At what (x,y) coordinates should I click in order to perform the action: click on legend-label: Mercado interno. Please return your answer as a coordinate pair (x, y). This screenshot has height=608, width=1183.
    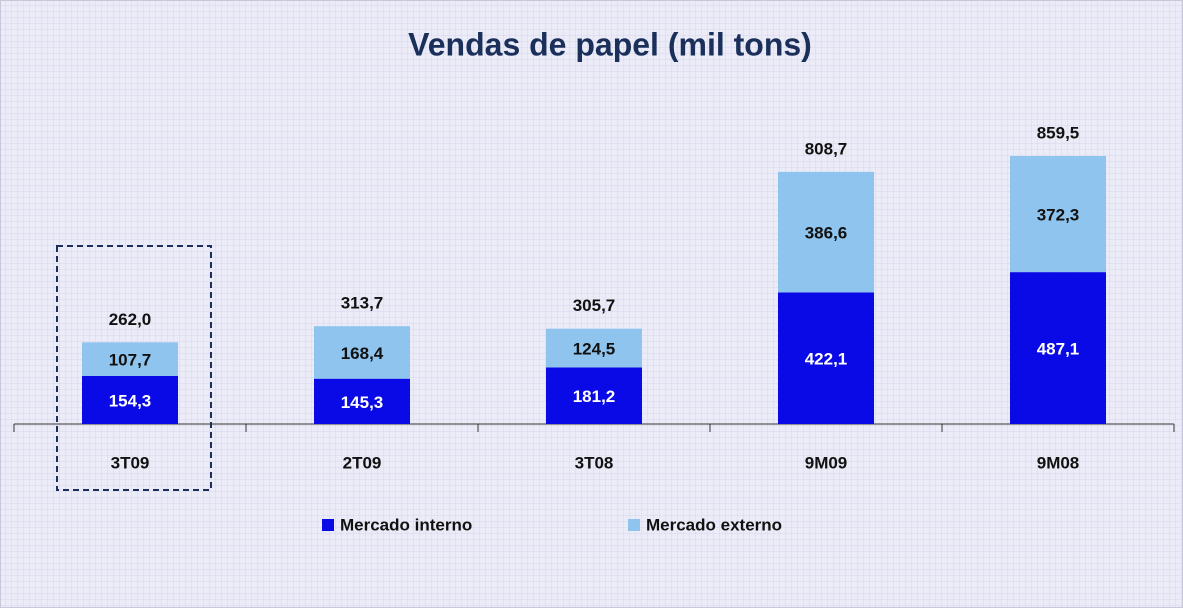
    Looking at the image, I should click on (406, 524).